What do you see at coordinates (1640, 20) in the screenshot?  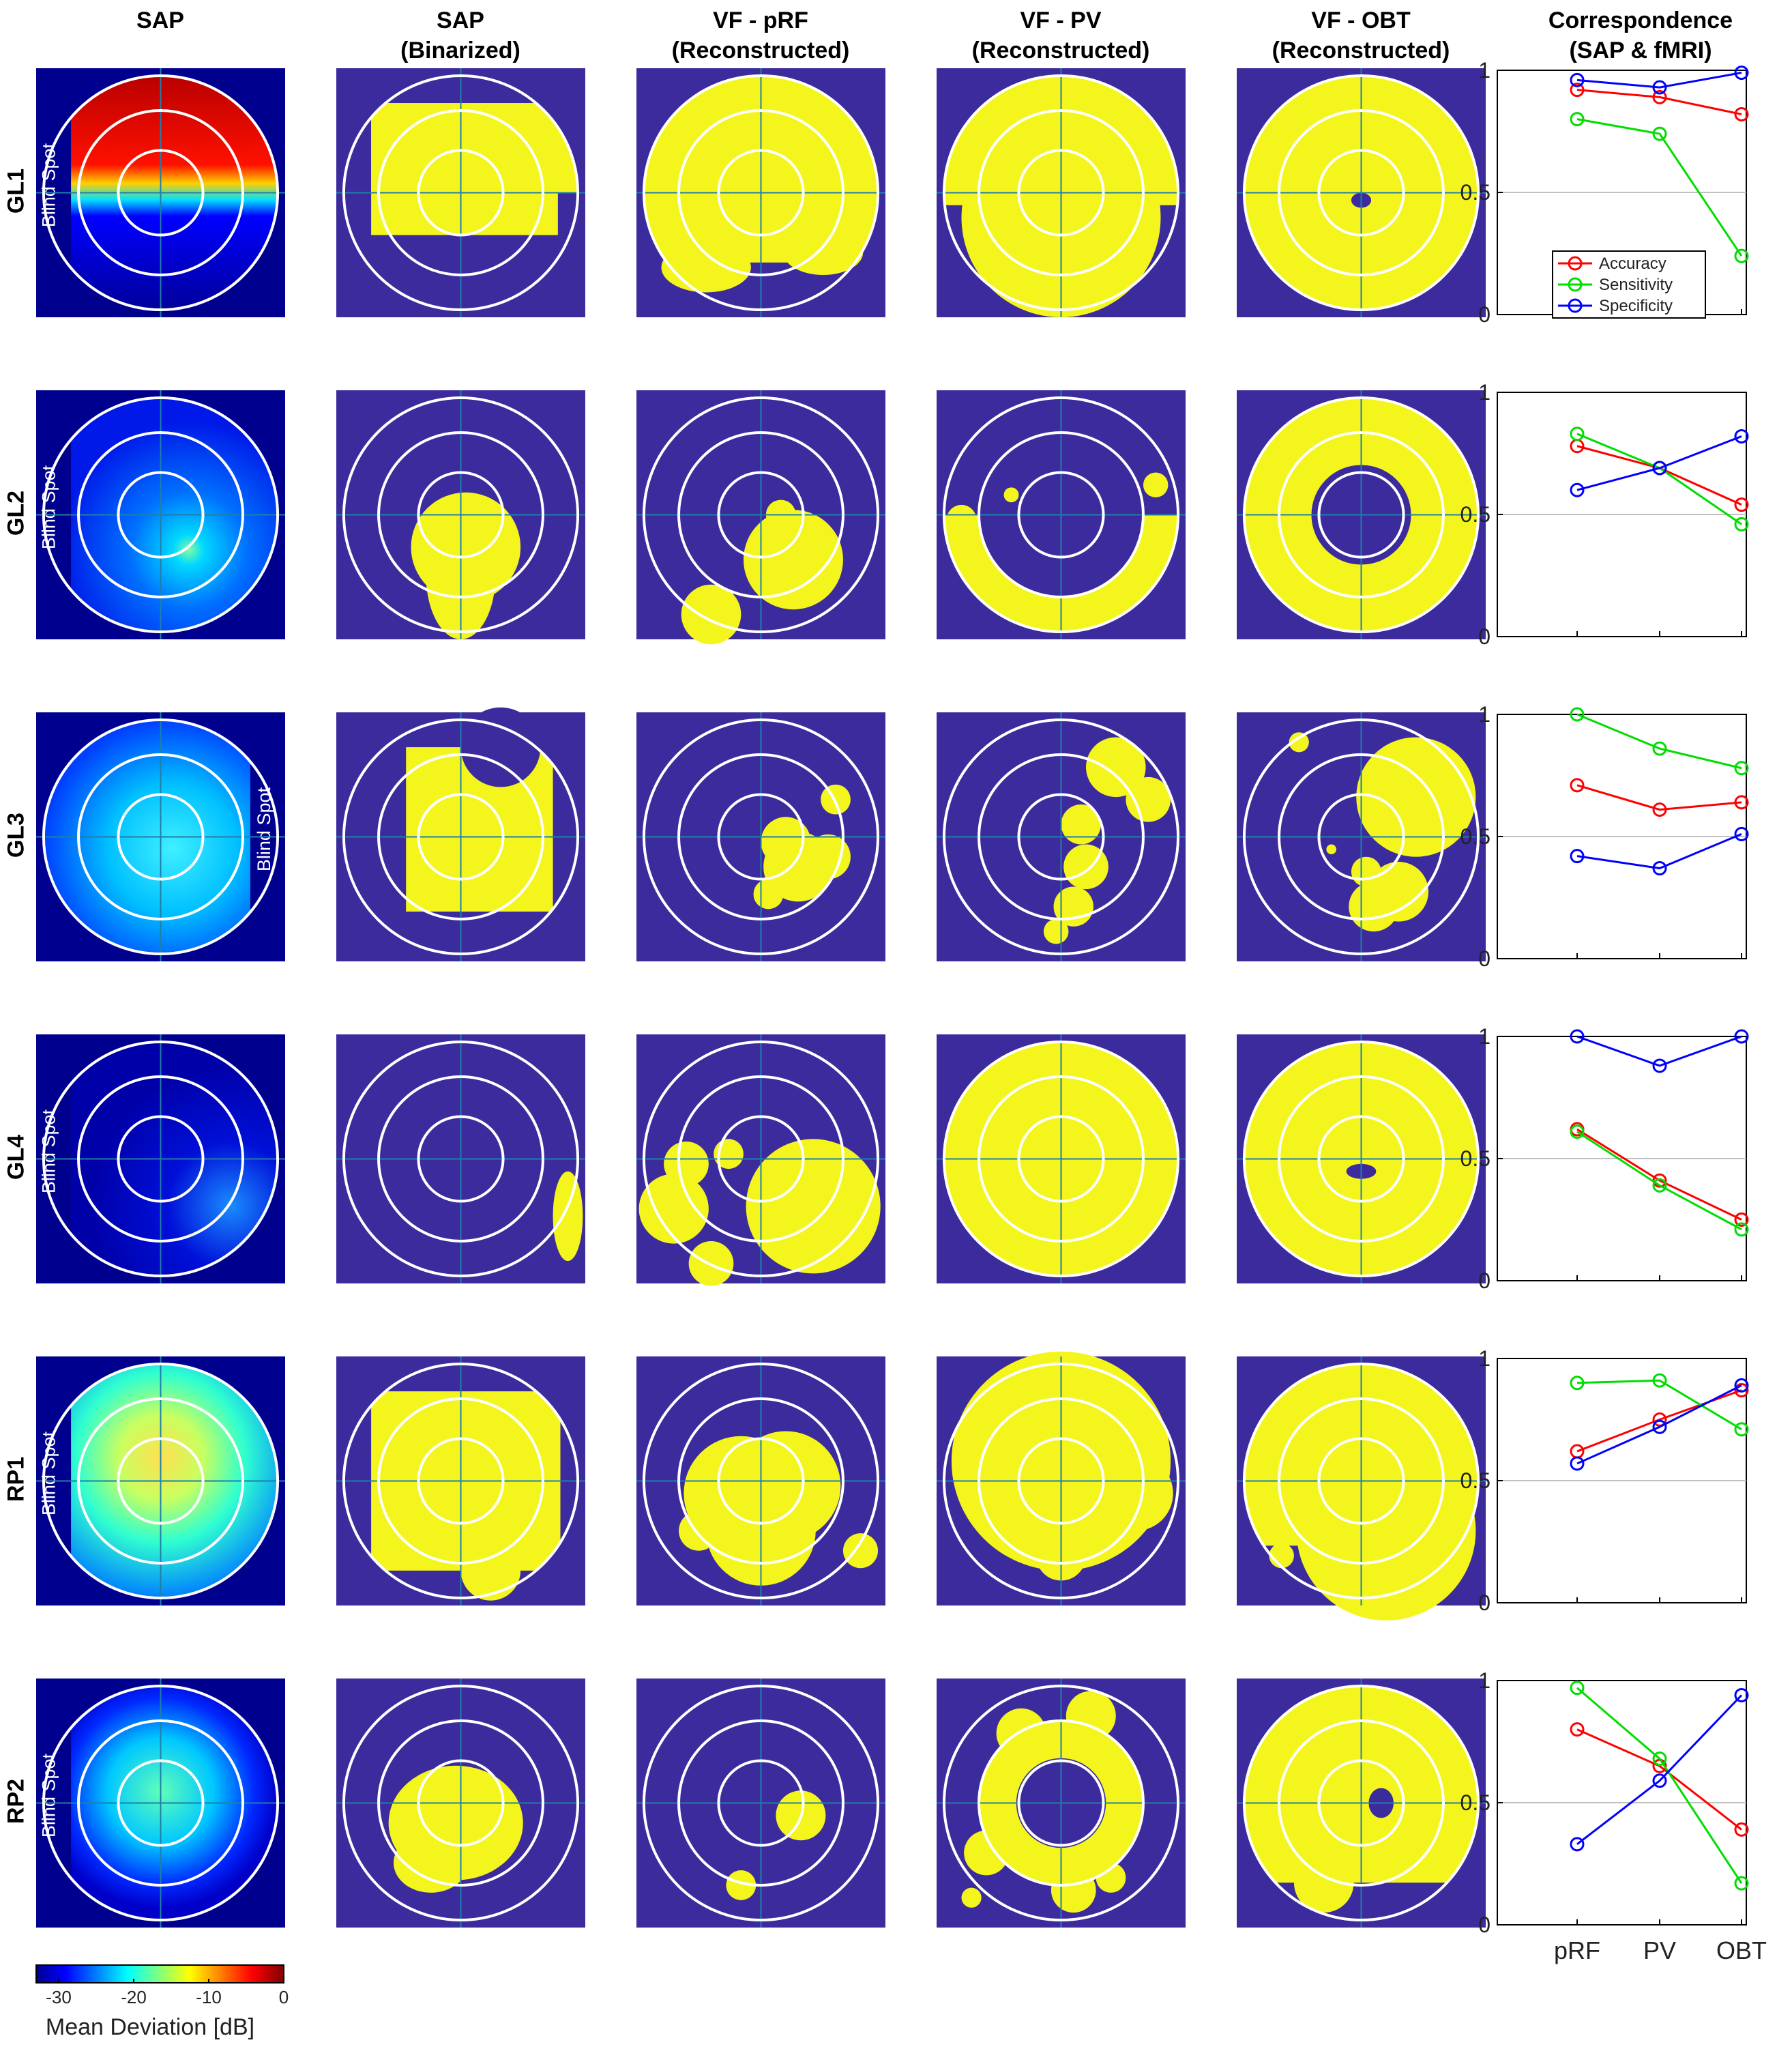 I see `column-header-line1: Correspondence` at bounding box center [1640, 20].